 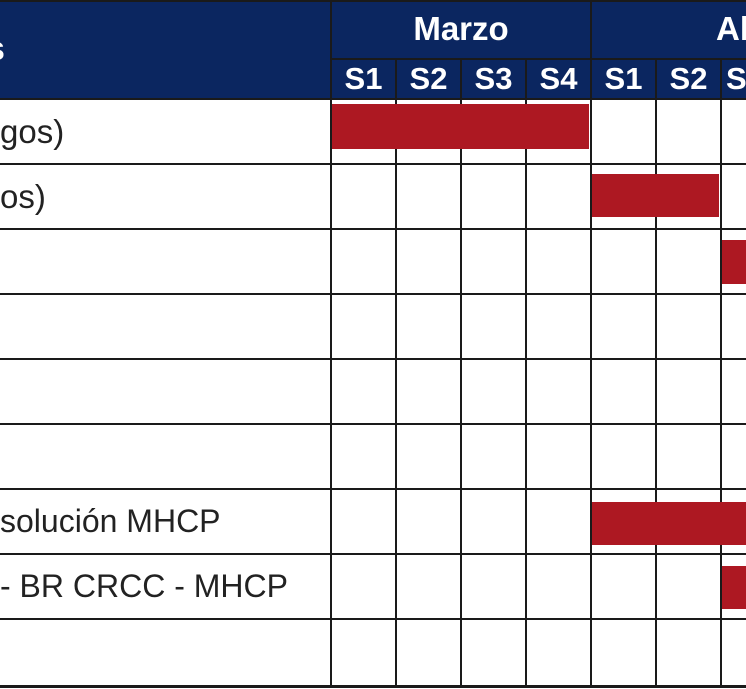 I want to click on task-column-header-label: s, so click(x=2, y=49).